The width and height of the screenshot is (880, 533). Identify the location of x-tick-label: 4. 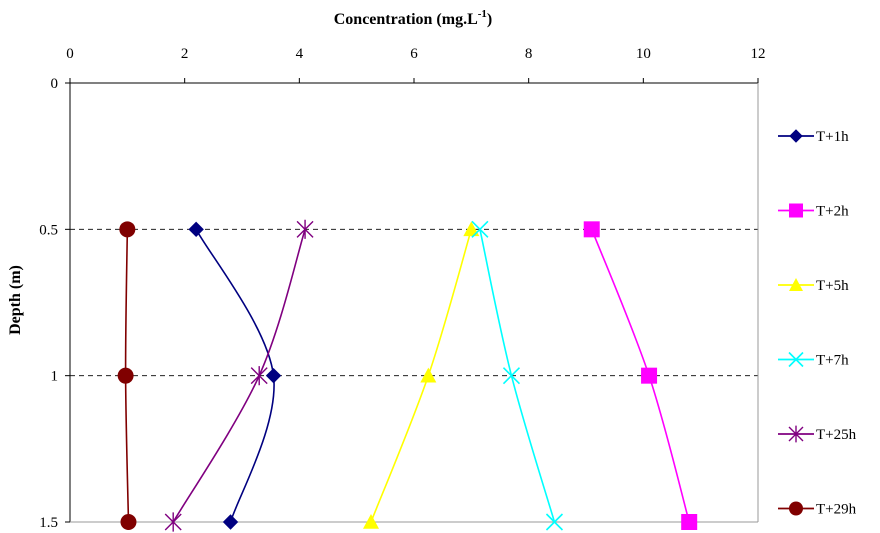
(300, 54).